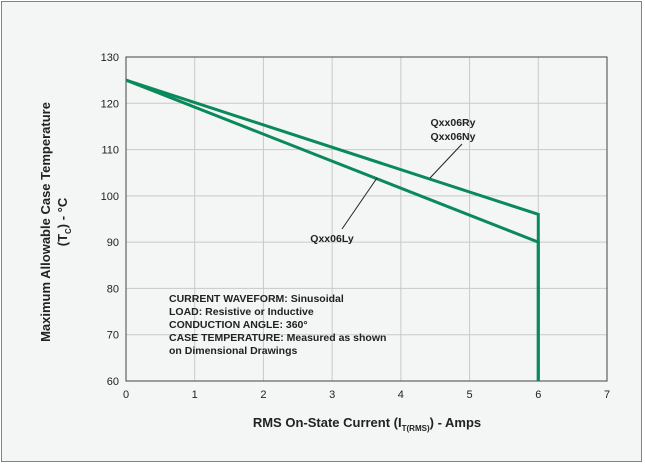 This screenshot has width=645, height=465. I want to click on x-tick-label: 7, so click(607, 395).